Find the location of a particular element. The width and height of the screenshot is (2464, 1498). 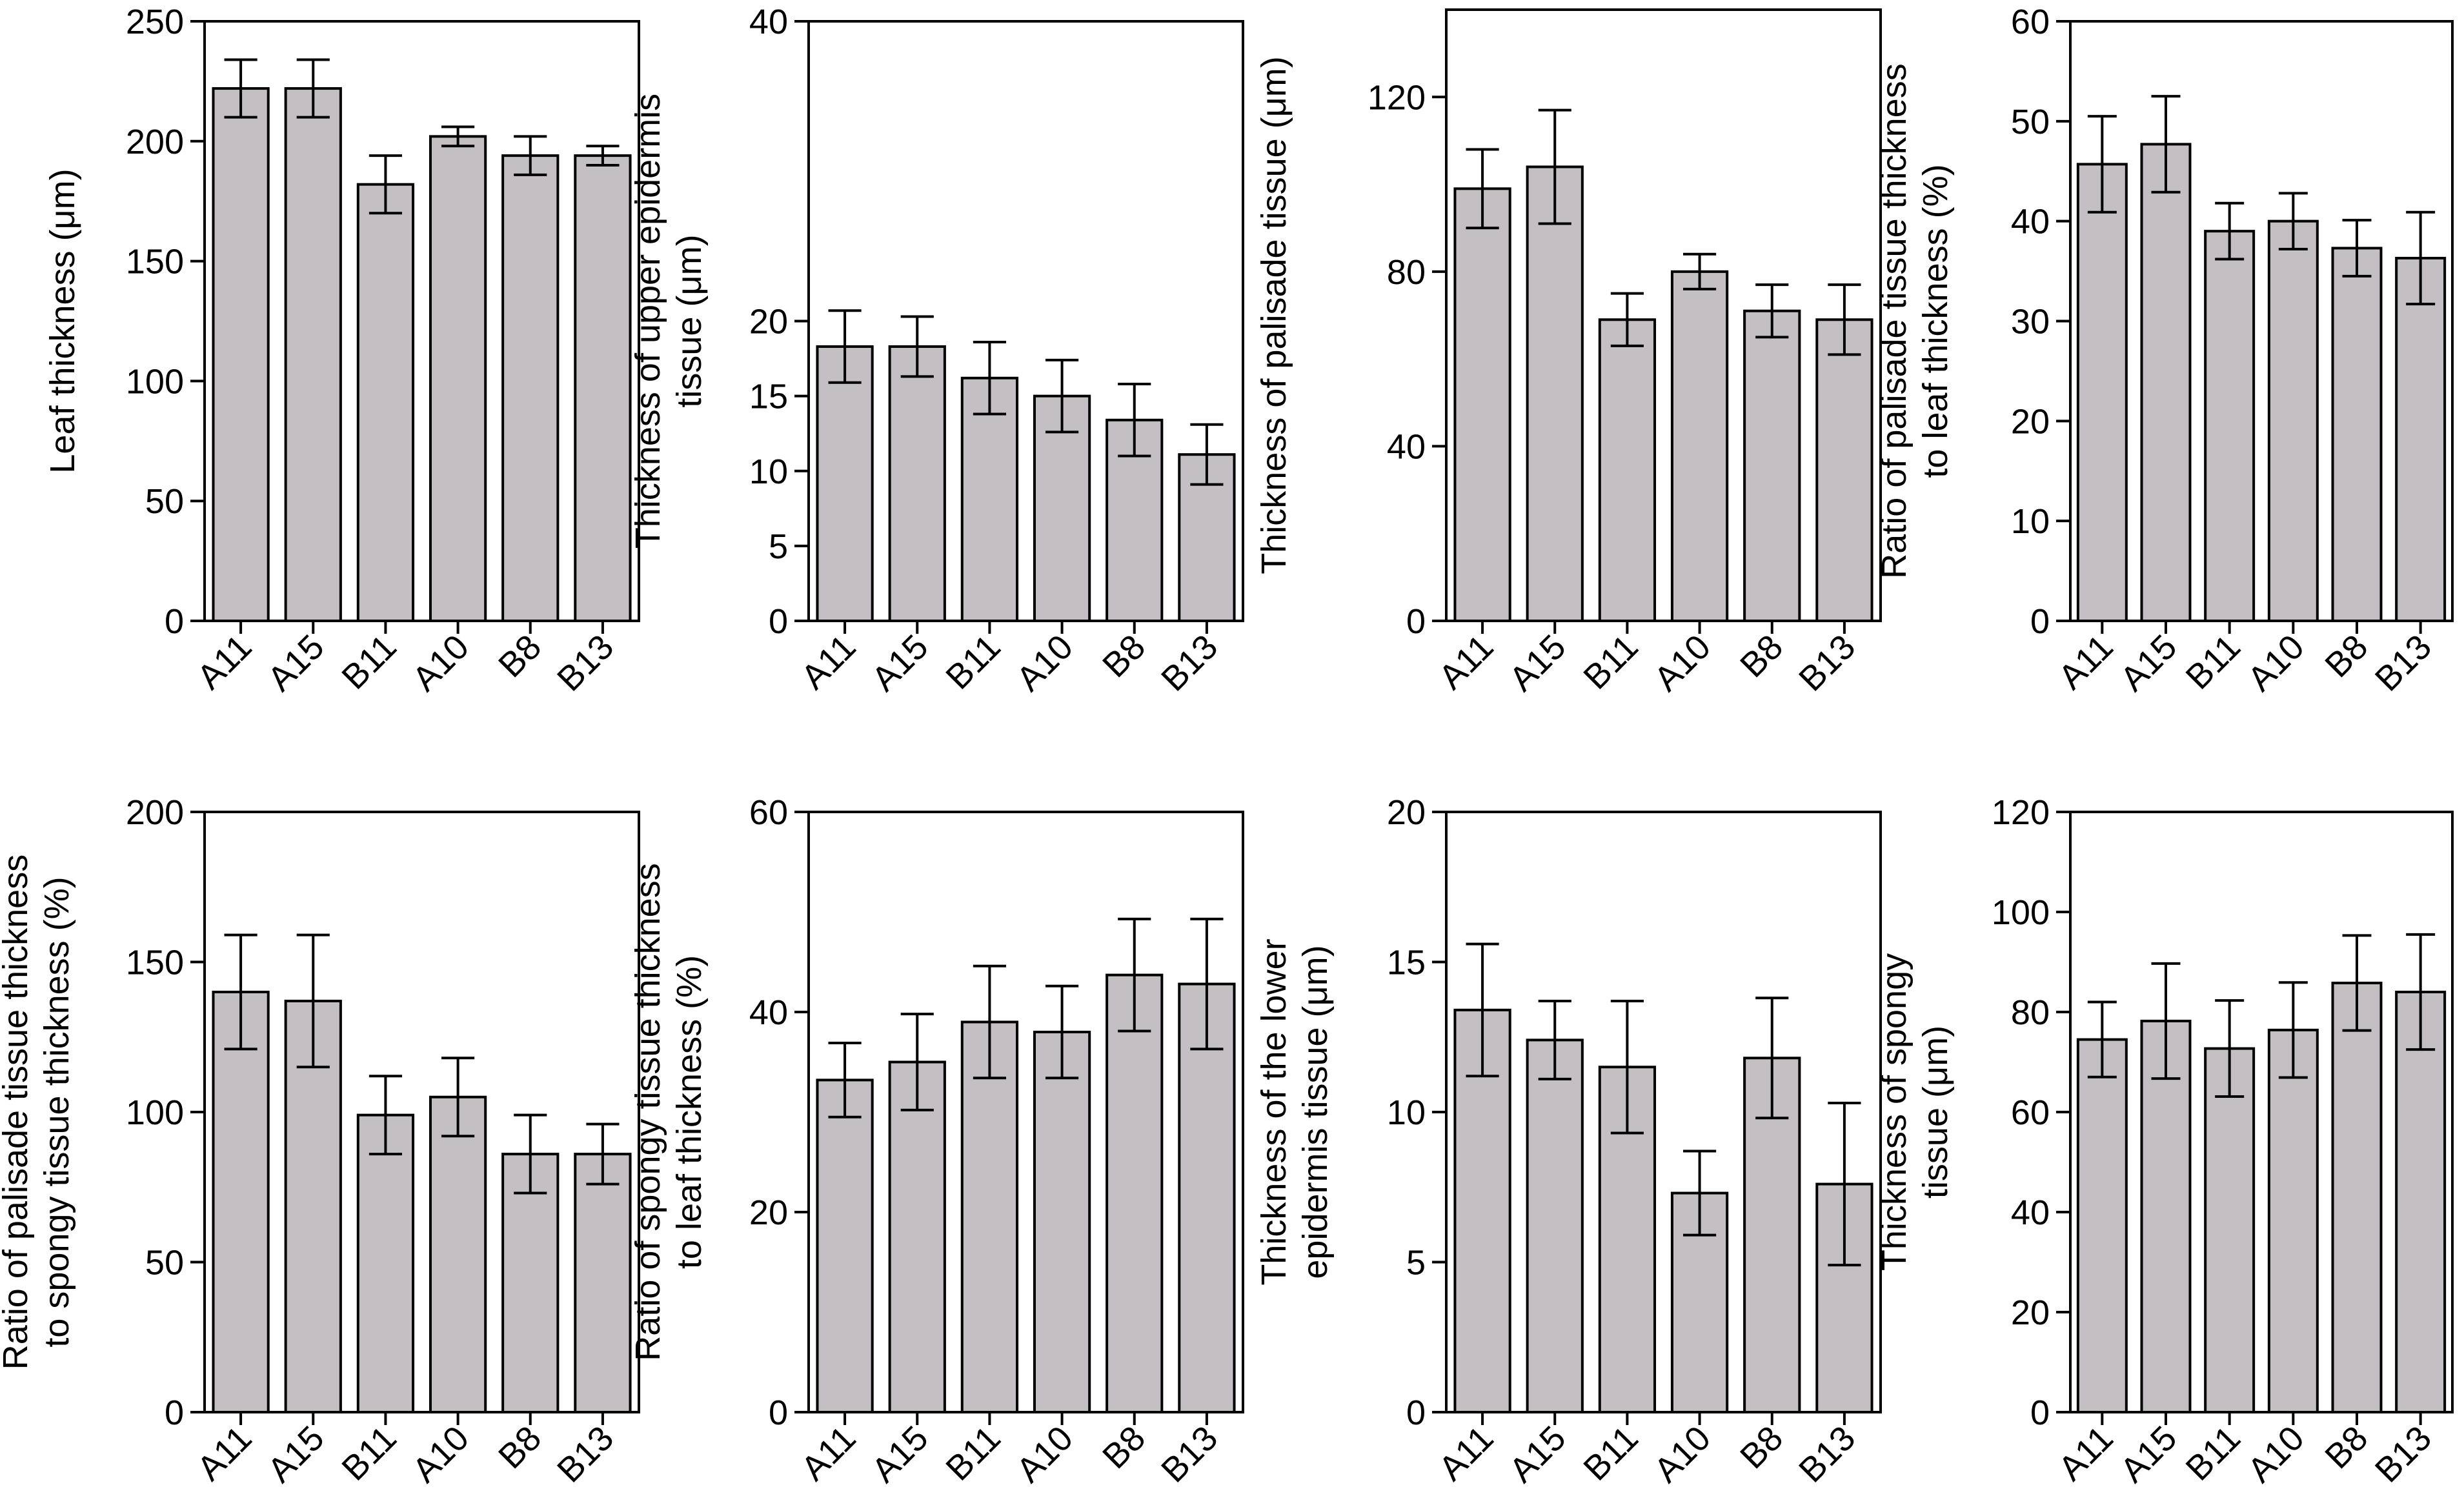

y-tick-label: 150 is located at coordinates (155, 262).